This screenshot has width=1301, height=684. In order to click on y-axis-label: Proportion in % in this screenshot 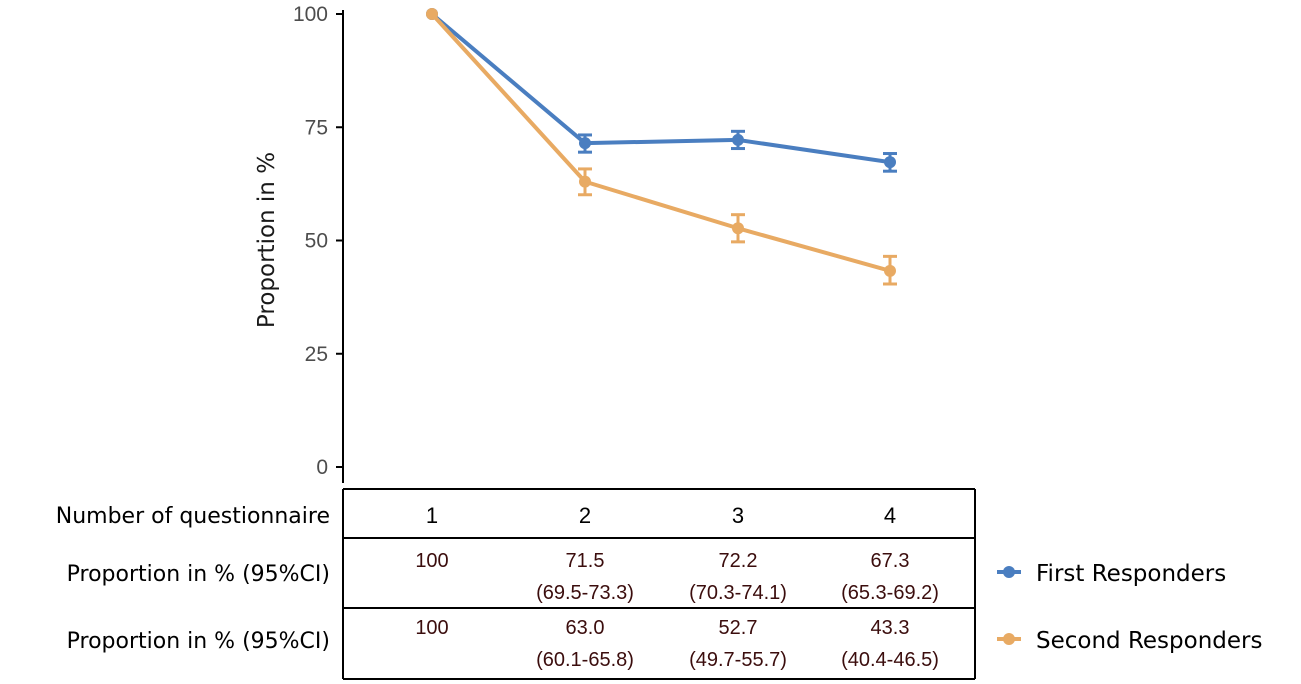, I will do `click(267, 240)`.